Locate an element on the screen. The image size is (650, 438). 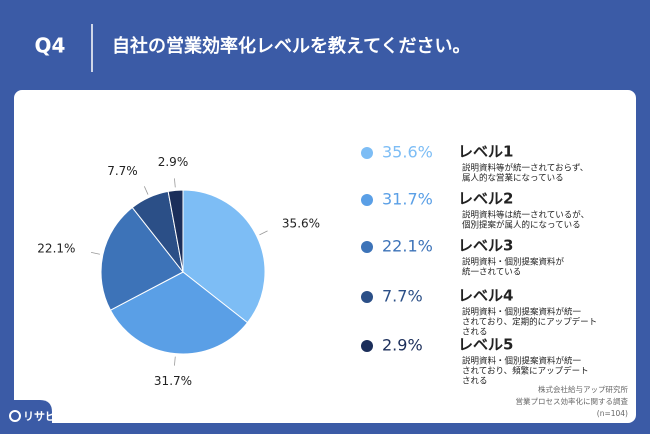
legend-label: レベル5 is located at coordinates (485, 345).